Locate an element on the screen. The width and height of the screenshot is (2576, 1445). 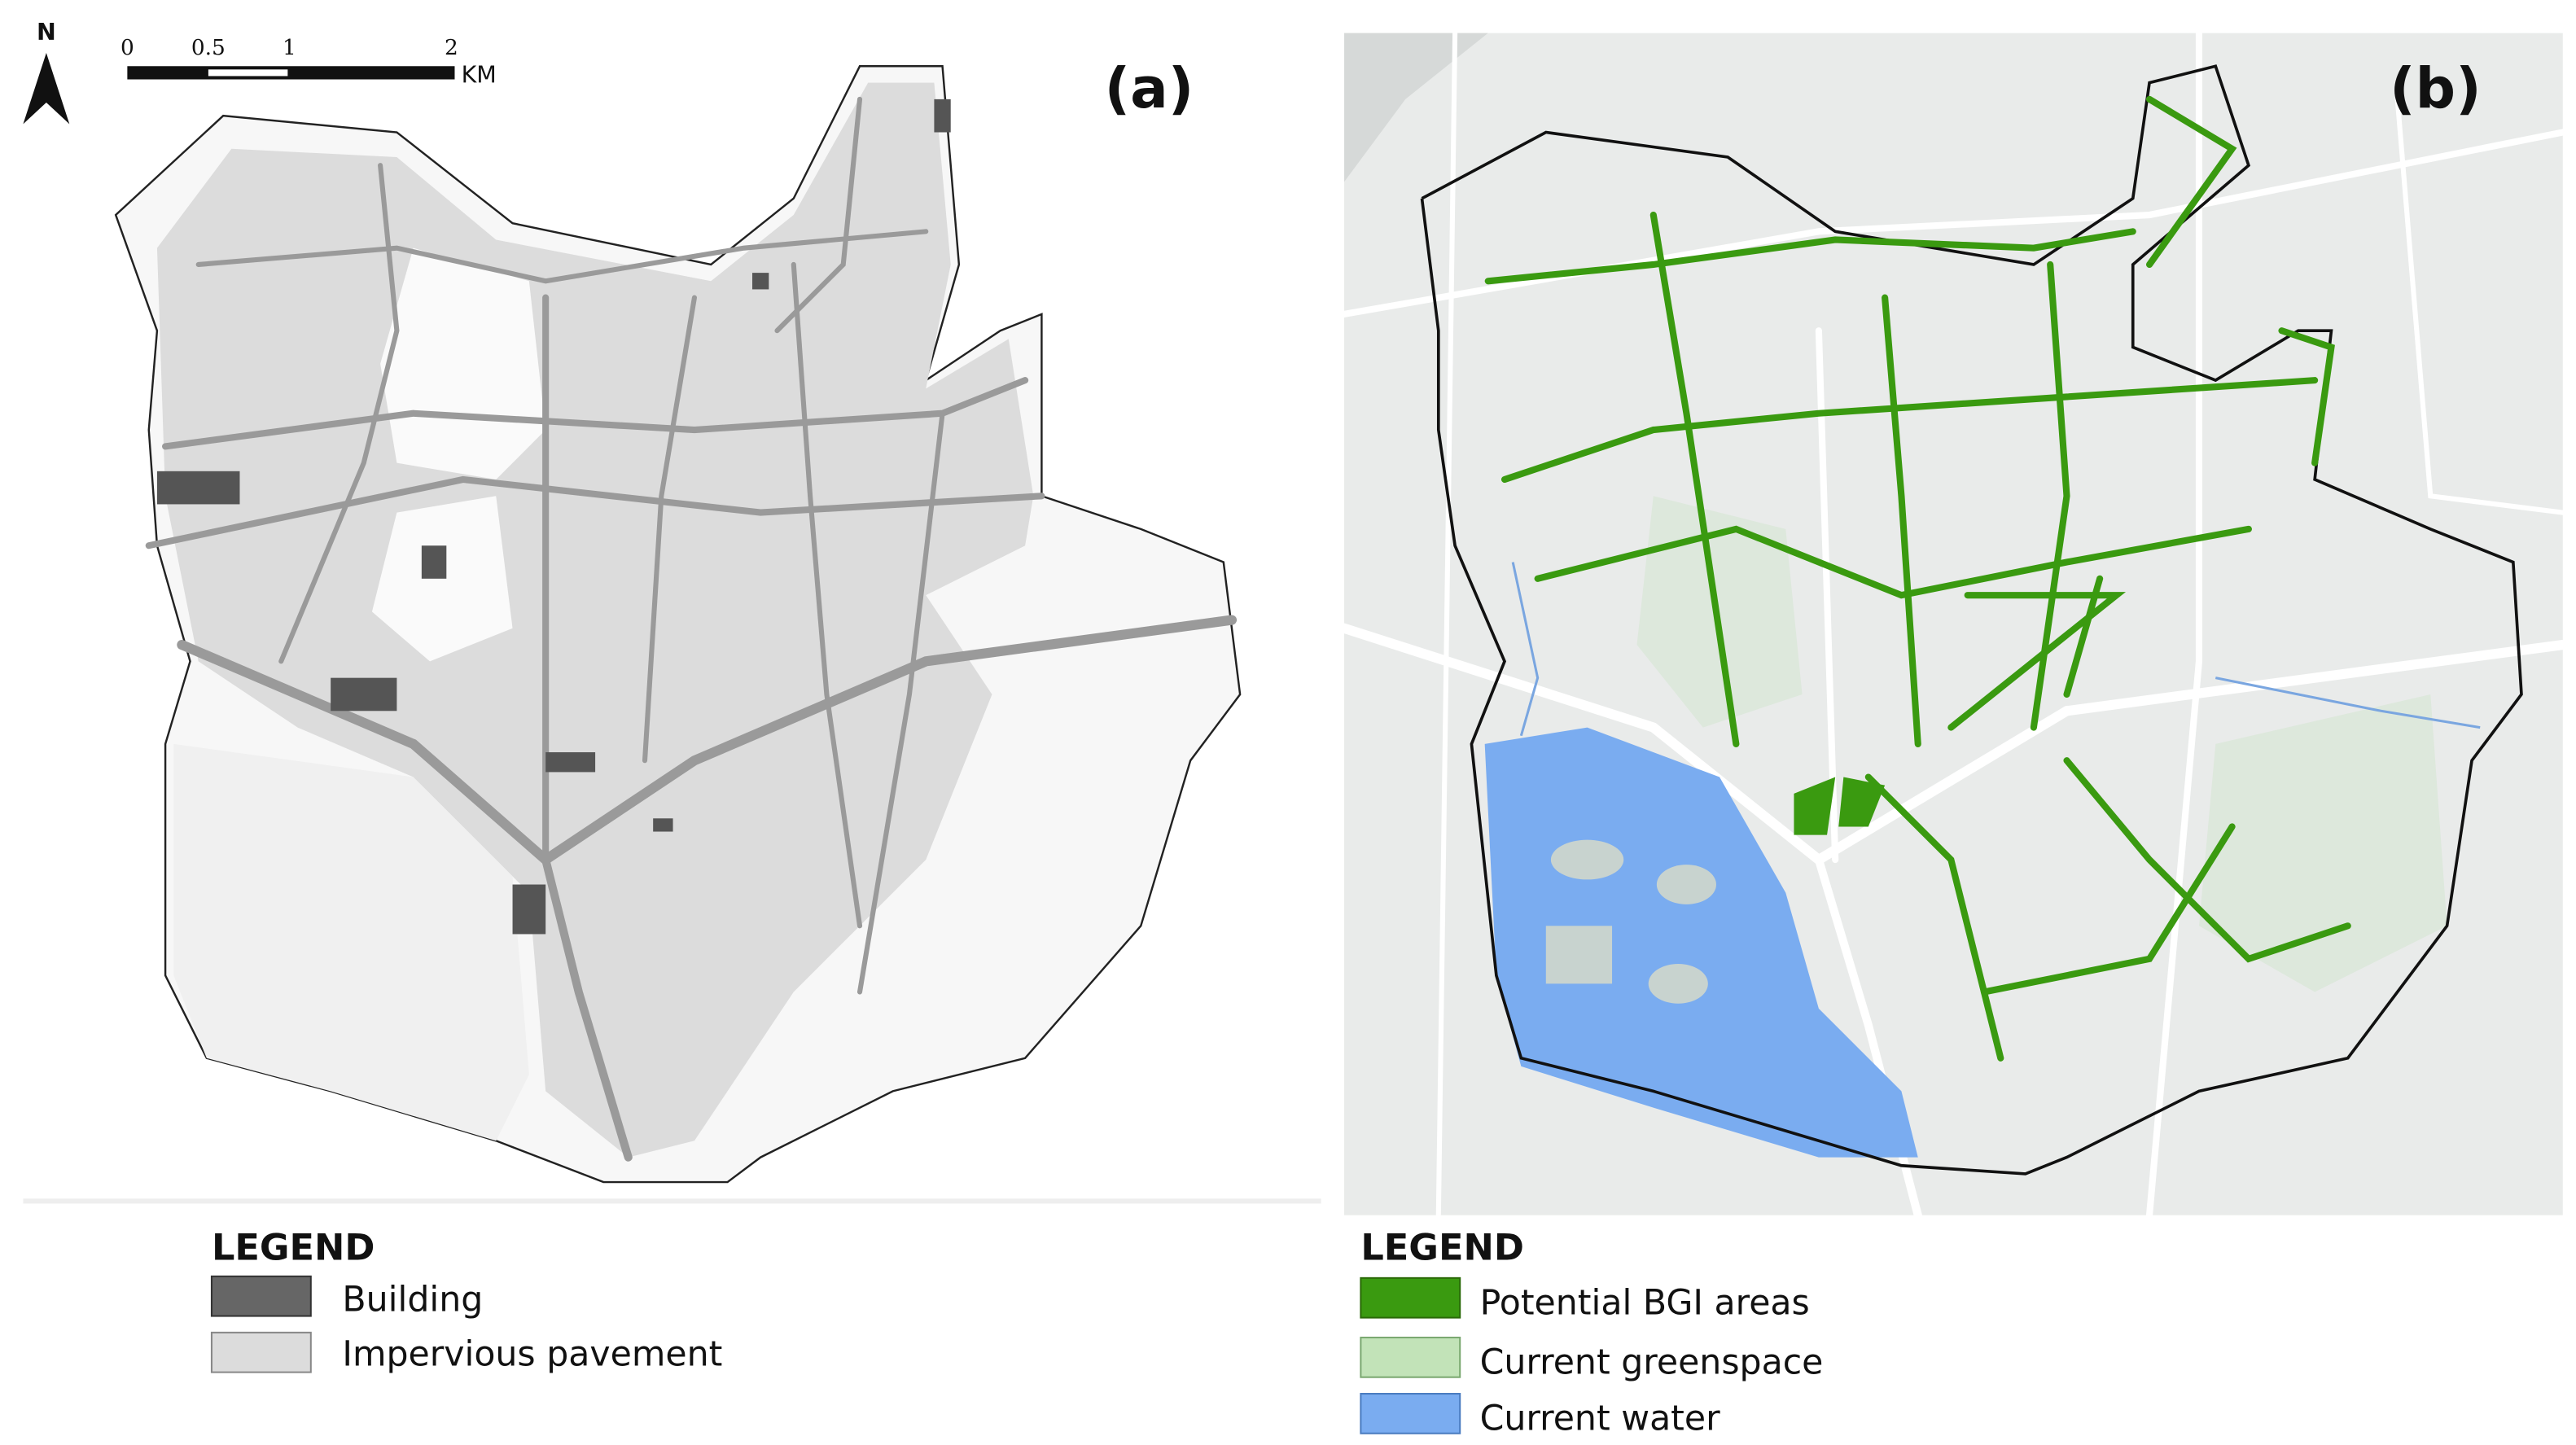
panel-label: (b) is located at coordinates (2436, 88).